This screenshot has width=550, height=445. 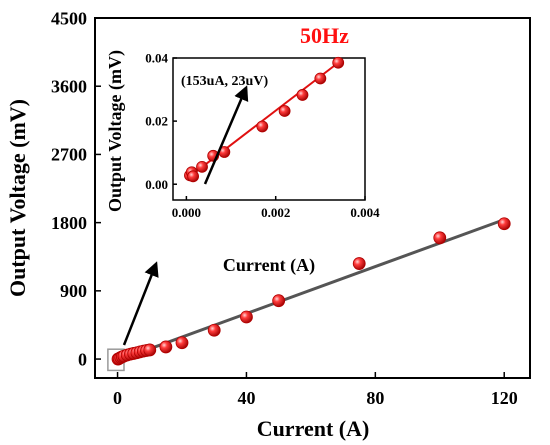 What do you see at coordinates (115, 131) in the screenshot?
I see `inset-y-axis-title: Output Voltage (mV)` at bounding box center [115, 131].